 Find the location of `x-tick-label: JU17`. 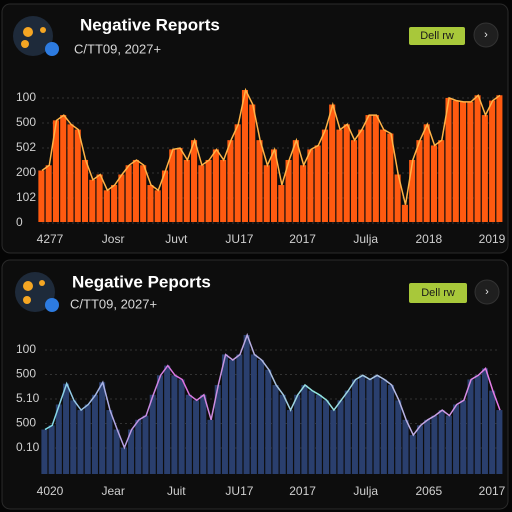

x-tick-label: JU17 is located at coordinates (239, 239).